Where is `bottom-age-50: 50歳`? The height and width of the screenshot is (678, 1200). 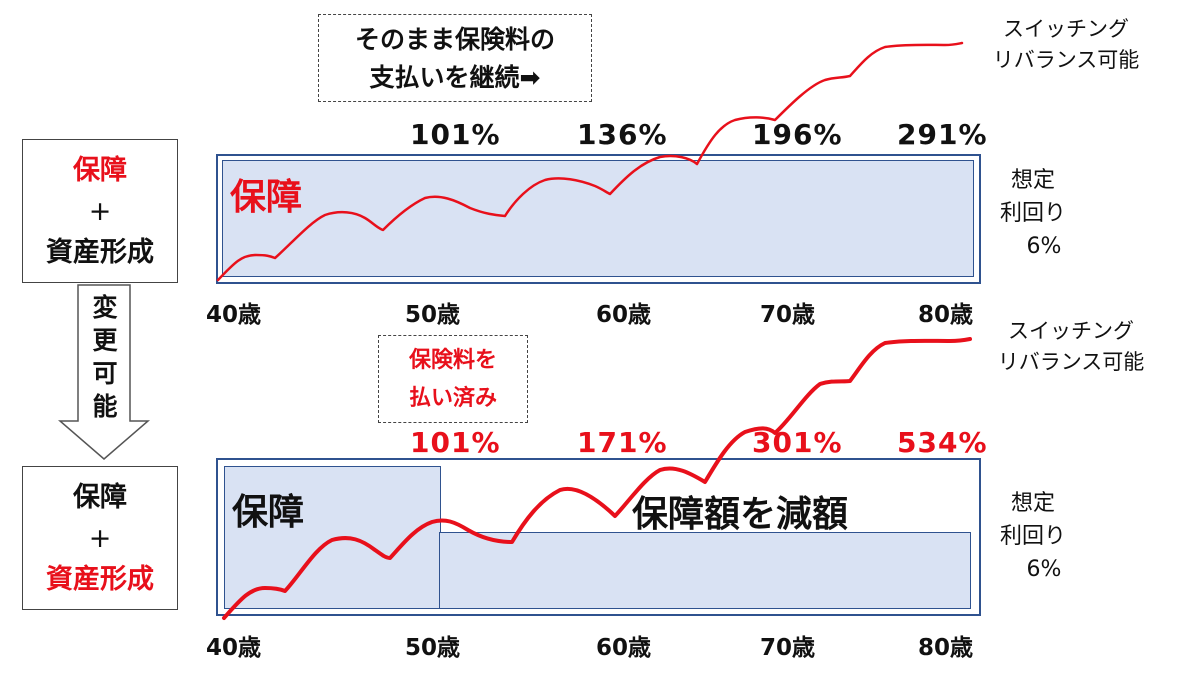
bottom-age-50: 50歳 is located at coordinates (433, 648).